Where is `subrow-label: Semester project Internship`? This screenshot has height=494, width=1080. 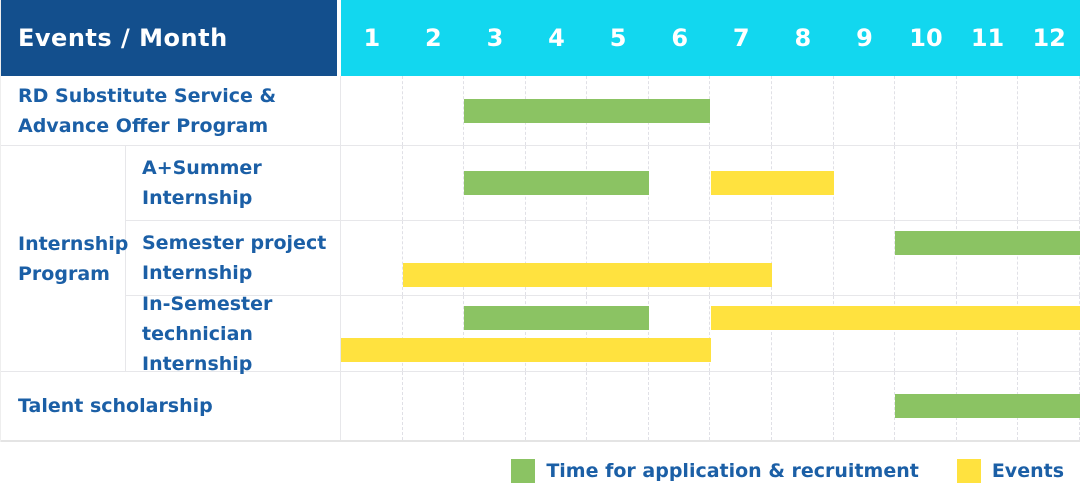 subrow-label: Semester project Internship is located at coordinates (233, 258).